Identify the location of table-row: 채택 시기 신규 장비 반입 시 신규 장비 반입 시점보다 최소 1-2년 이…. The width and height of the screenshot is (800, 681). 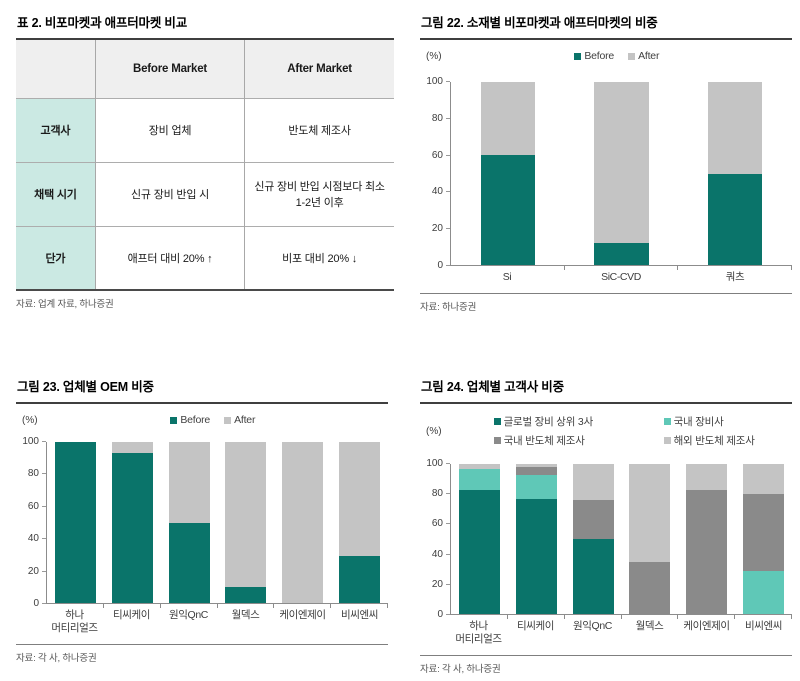
(205, 194).